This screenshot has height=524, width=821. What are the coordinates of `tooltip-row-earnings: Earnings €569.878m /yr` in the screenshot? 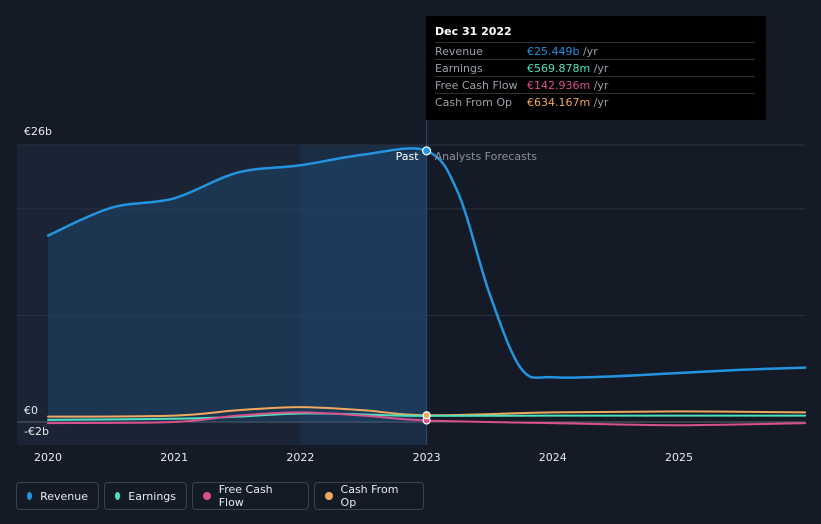 It's located at (595, 67).